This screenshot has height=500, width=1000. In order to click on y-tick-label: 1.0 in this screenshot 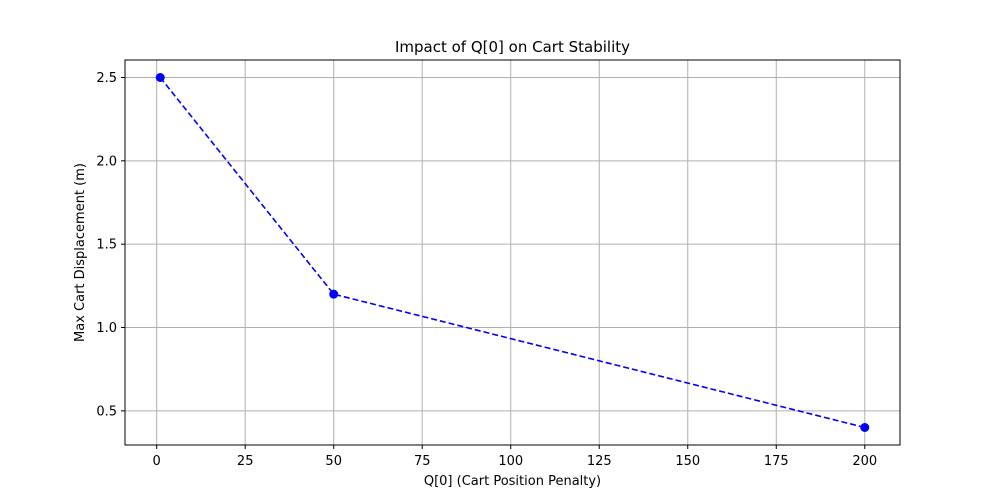, I will do `click(106, 328)`.